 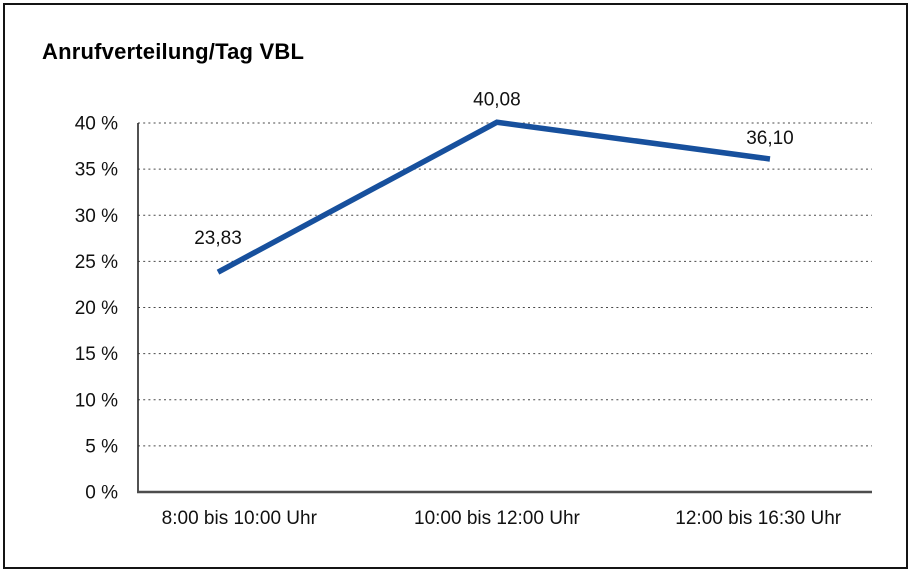 I want to click on x-tick-label: 10:00 bis 12:00 Uhr, so click(x=497, y=518).